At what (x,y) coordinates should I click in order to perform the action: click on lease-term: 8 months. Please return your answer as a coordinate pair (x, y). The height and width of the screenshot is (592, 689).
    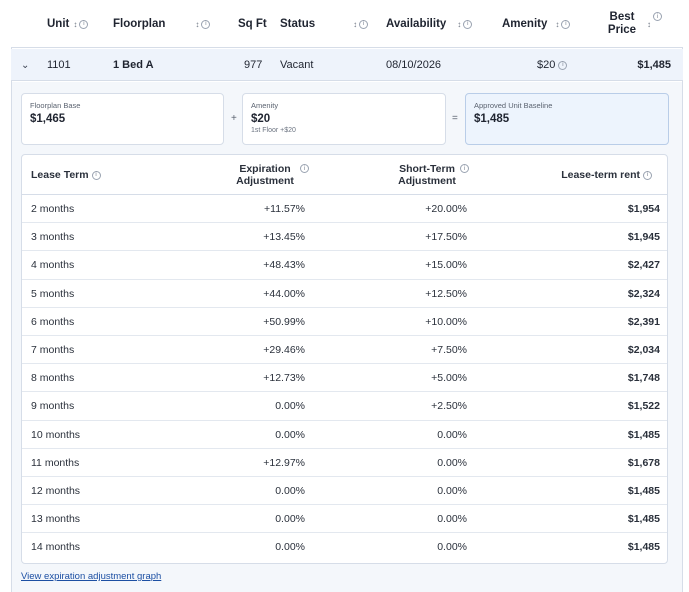
    Looking at the image, I should click on (53, 378).